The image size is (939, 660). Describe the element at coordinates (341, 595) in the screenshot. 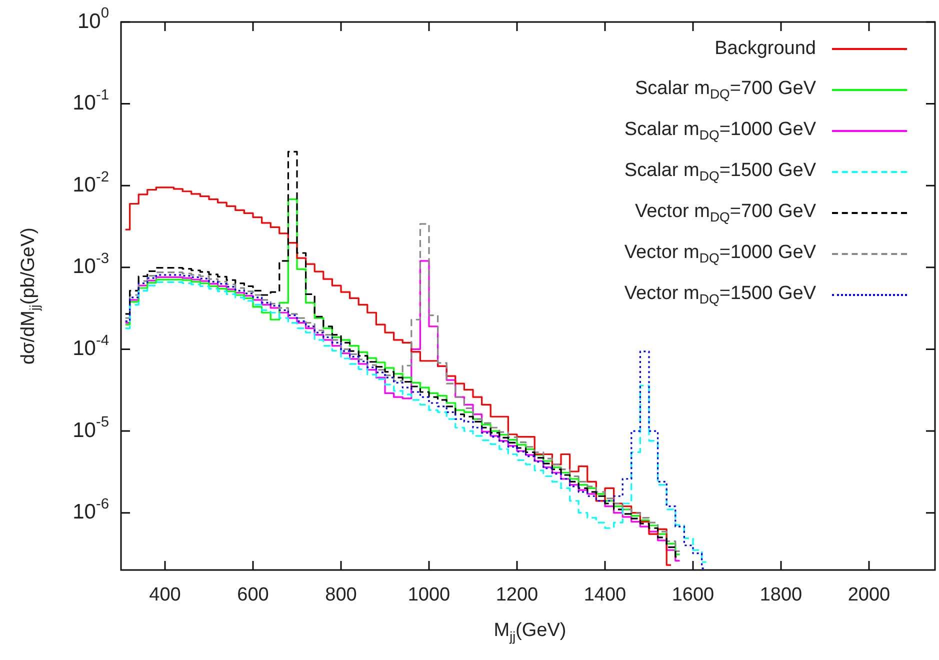

I see `x-tick-label: 800` at that location.